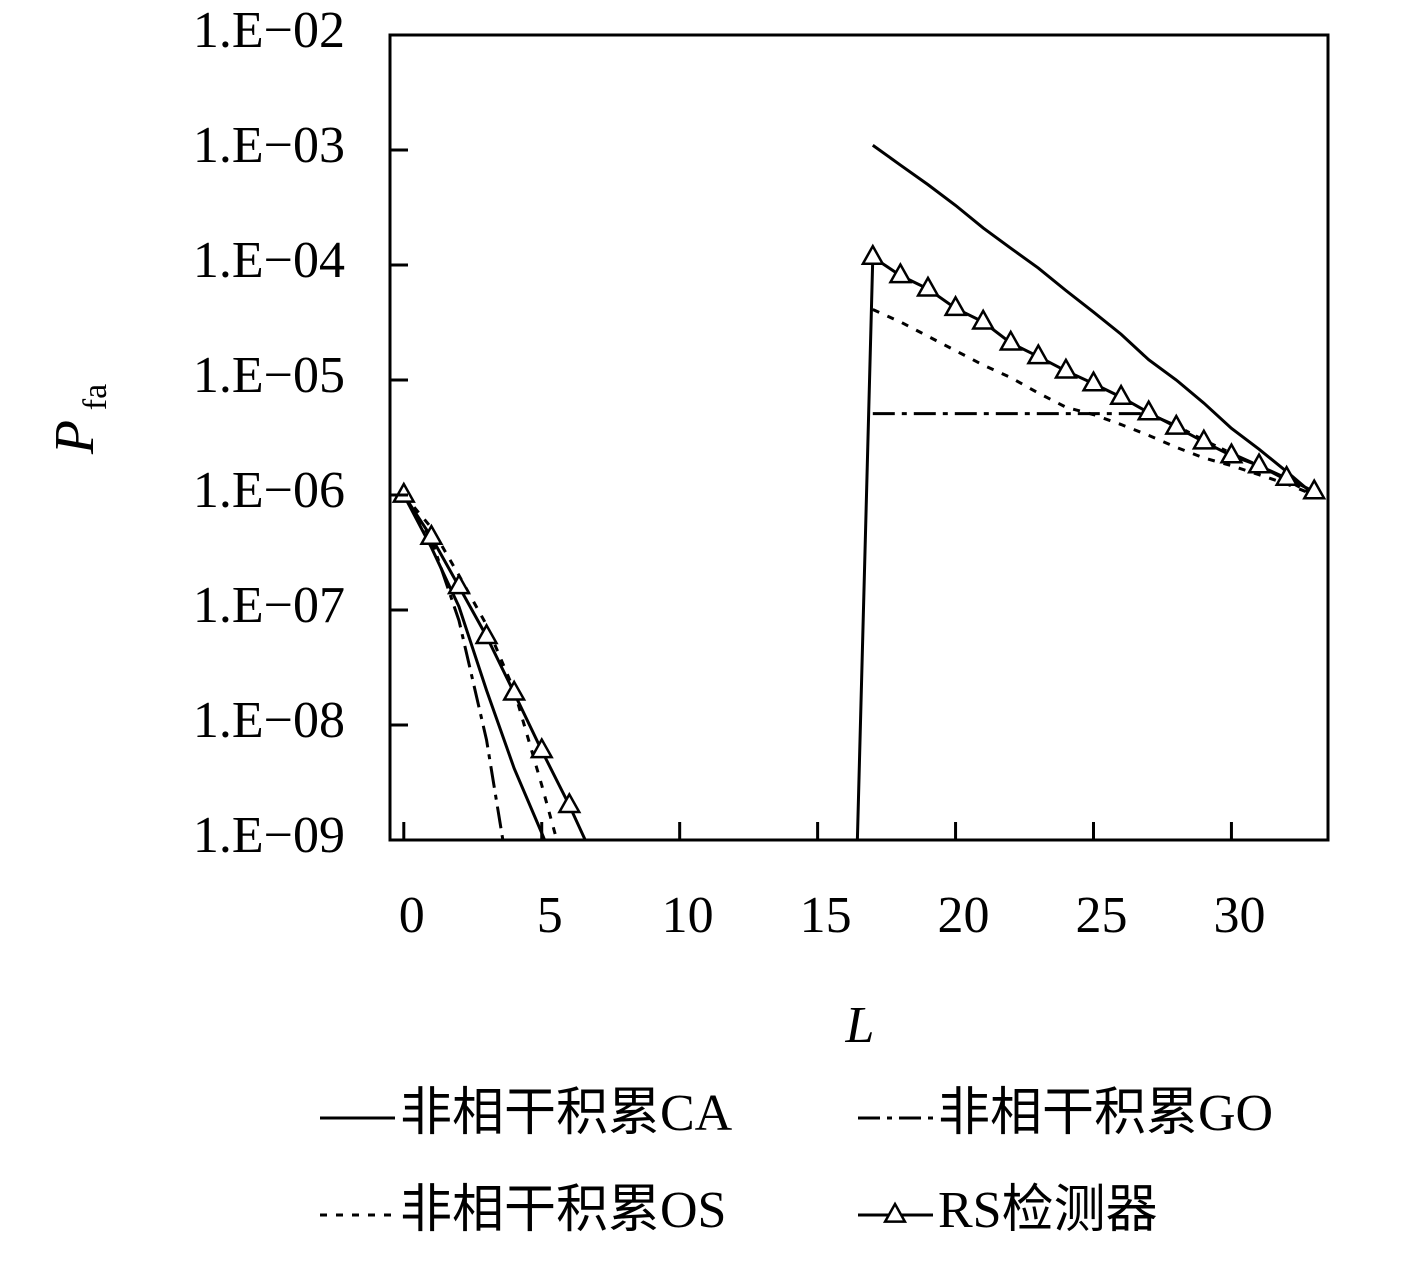  Describe the element at coordinates (269, 375) in the screenshot. I see `y-tick-label: 1.E−05` at that location.